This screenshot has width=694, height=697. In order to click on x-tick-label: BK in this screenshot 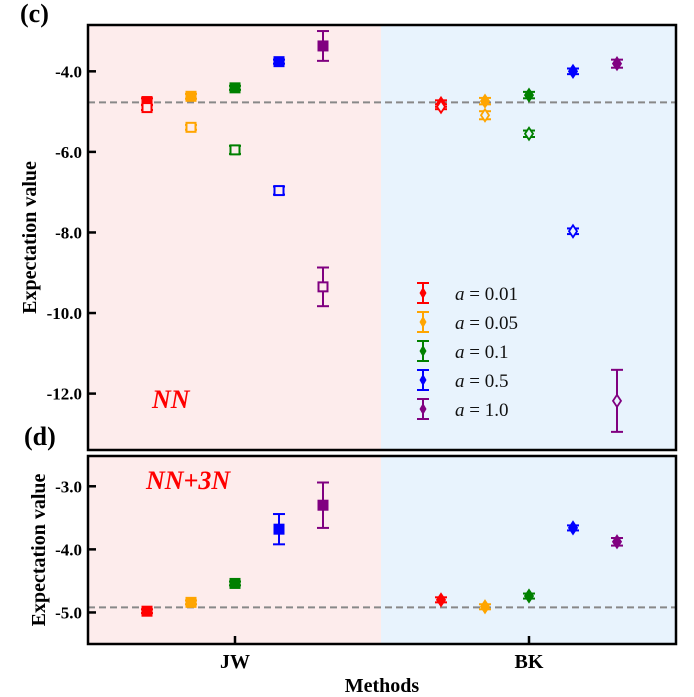, I will do `click(529, 662)`.